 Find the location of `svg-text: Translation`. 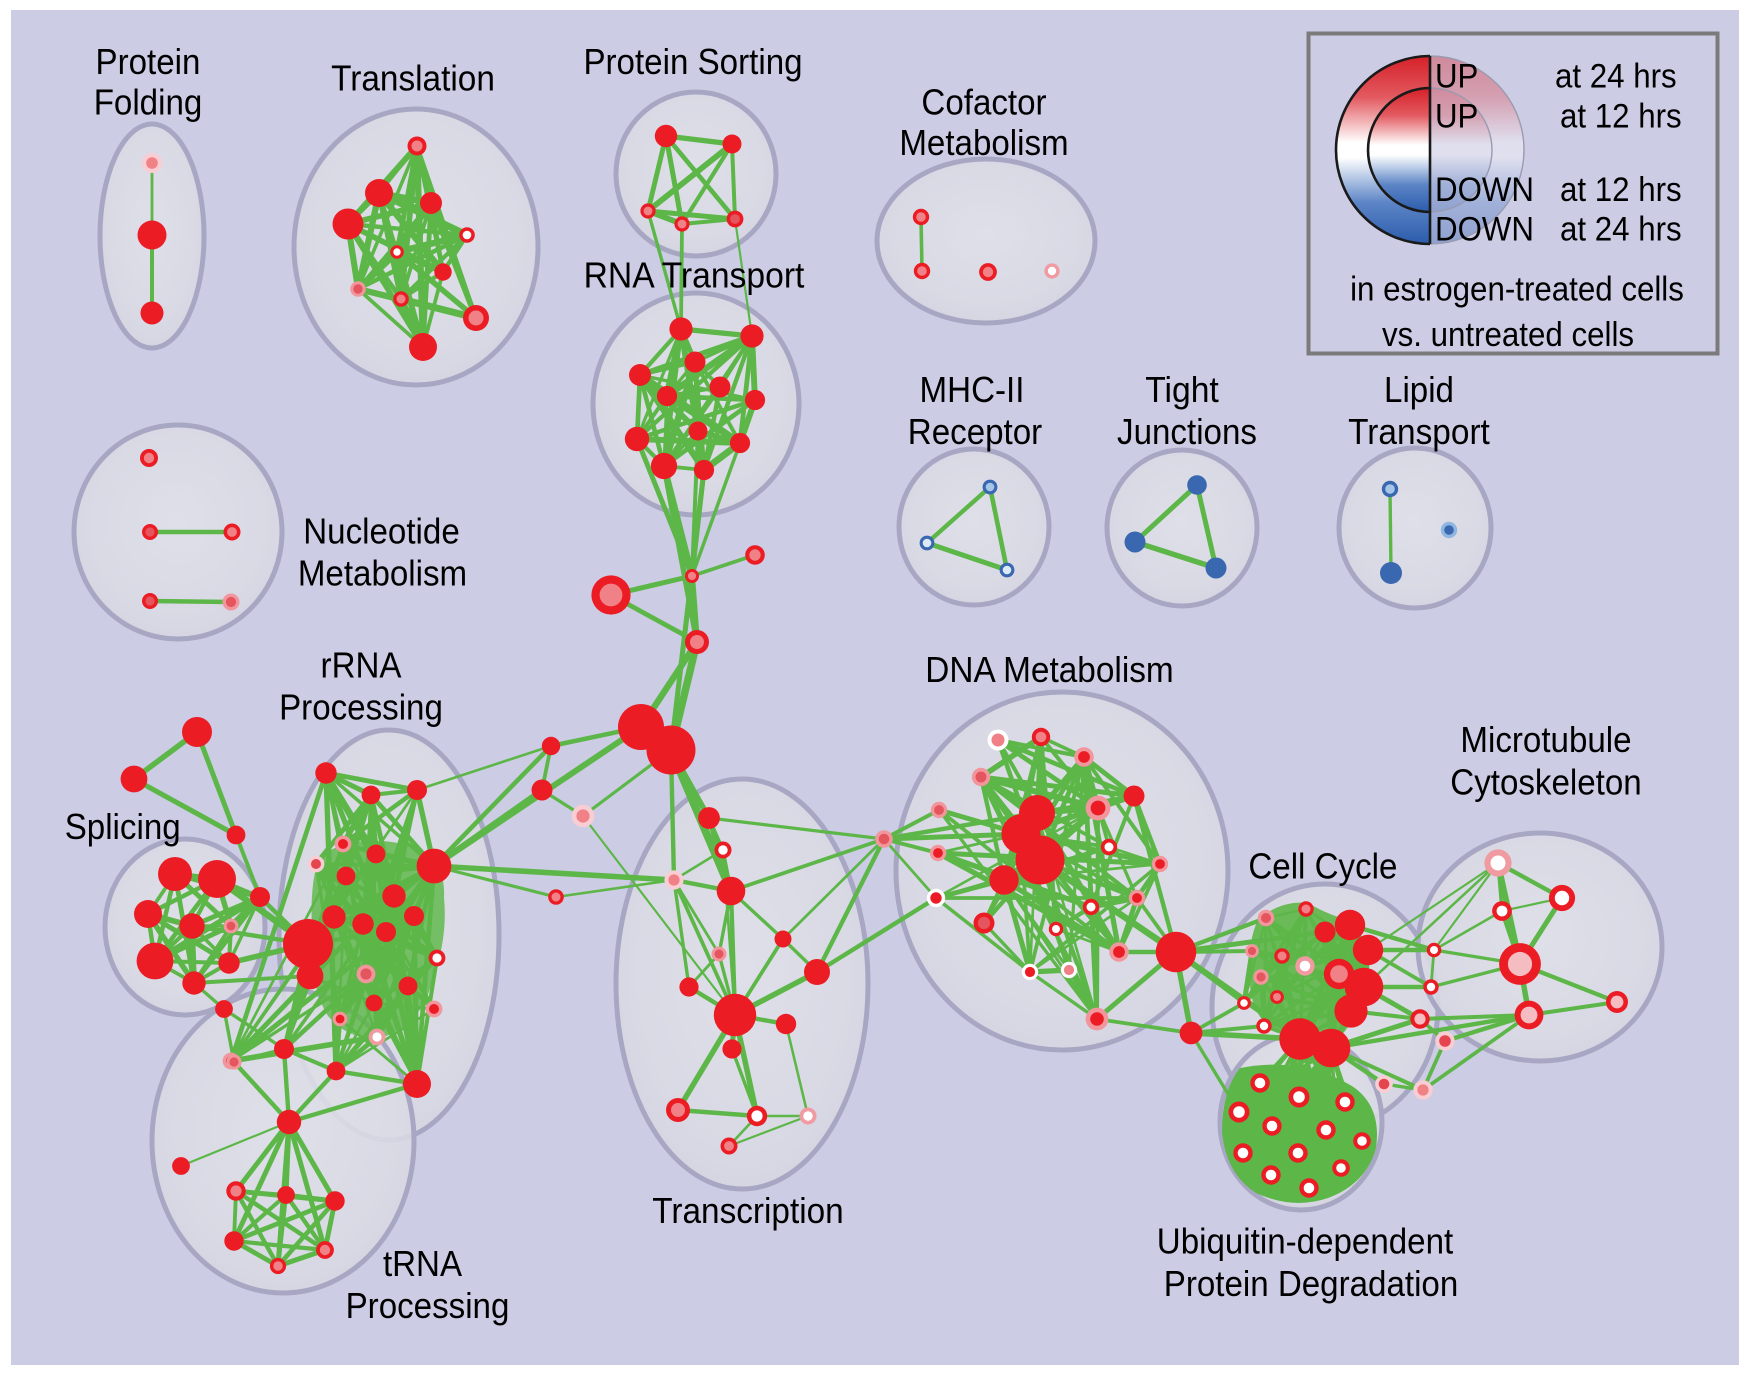

svg-text: Translation is located at coordinates (413, 78).